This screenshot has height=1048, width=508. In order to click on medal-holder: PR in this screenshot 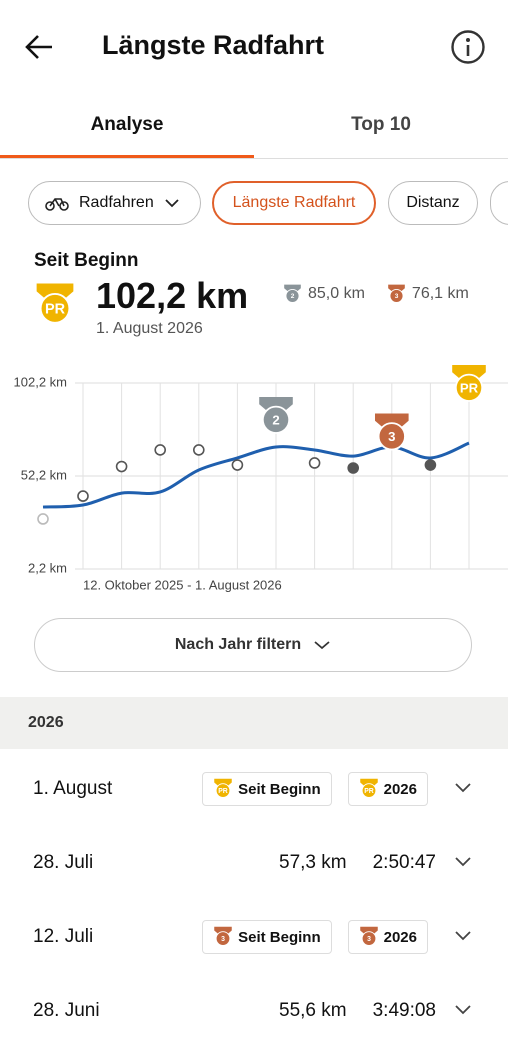, I will do `click(55, 307)`.